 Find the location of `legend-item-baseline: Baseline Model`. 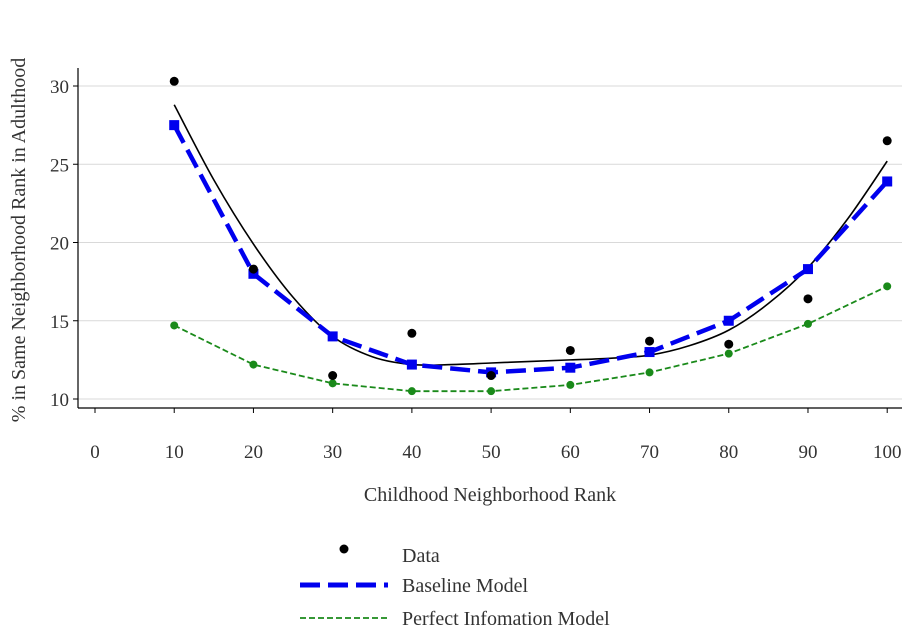

legend-item-baseline: Baseline Model is located at coordinates (414, 586).